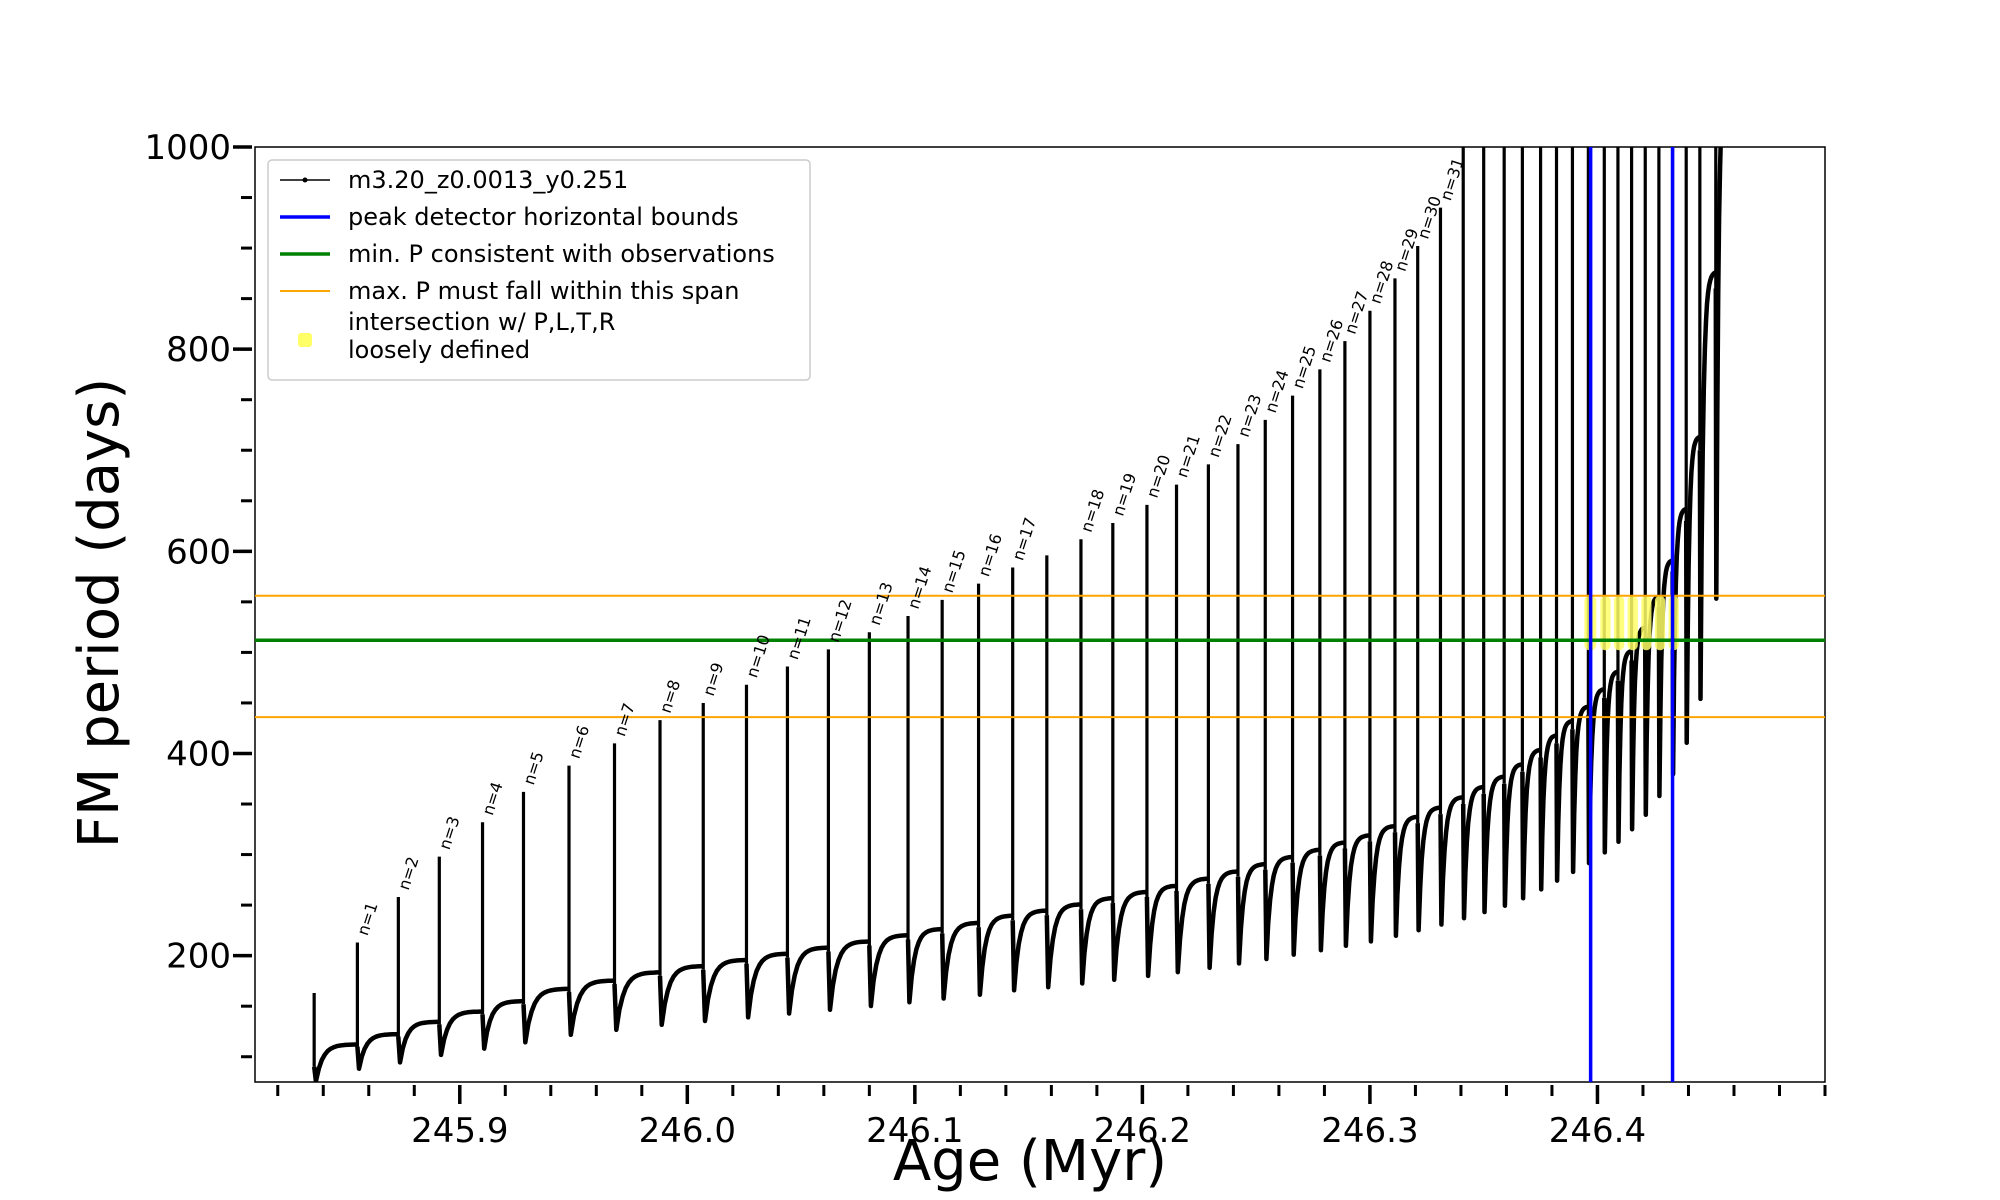 This screenshot has height=1200, width=2000. I want to click on pulse-label: n=5, so click(533, 768).